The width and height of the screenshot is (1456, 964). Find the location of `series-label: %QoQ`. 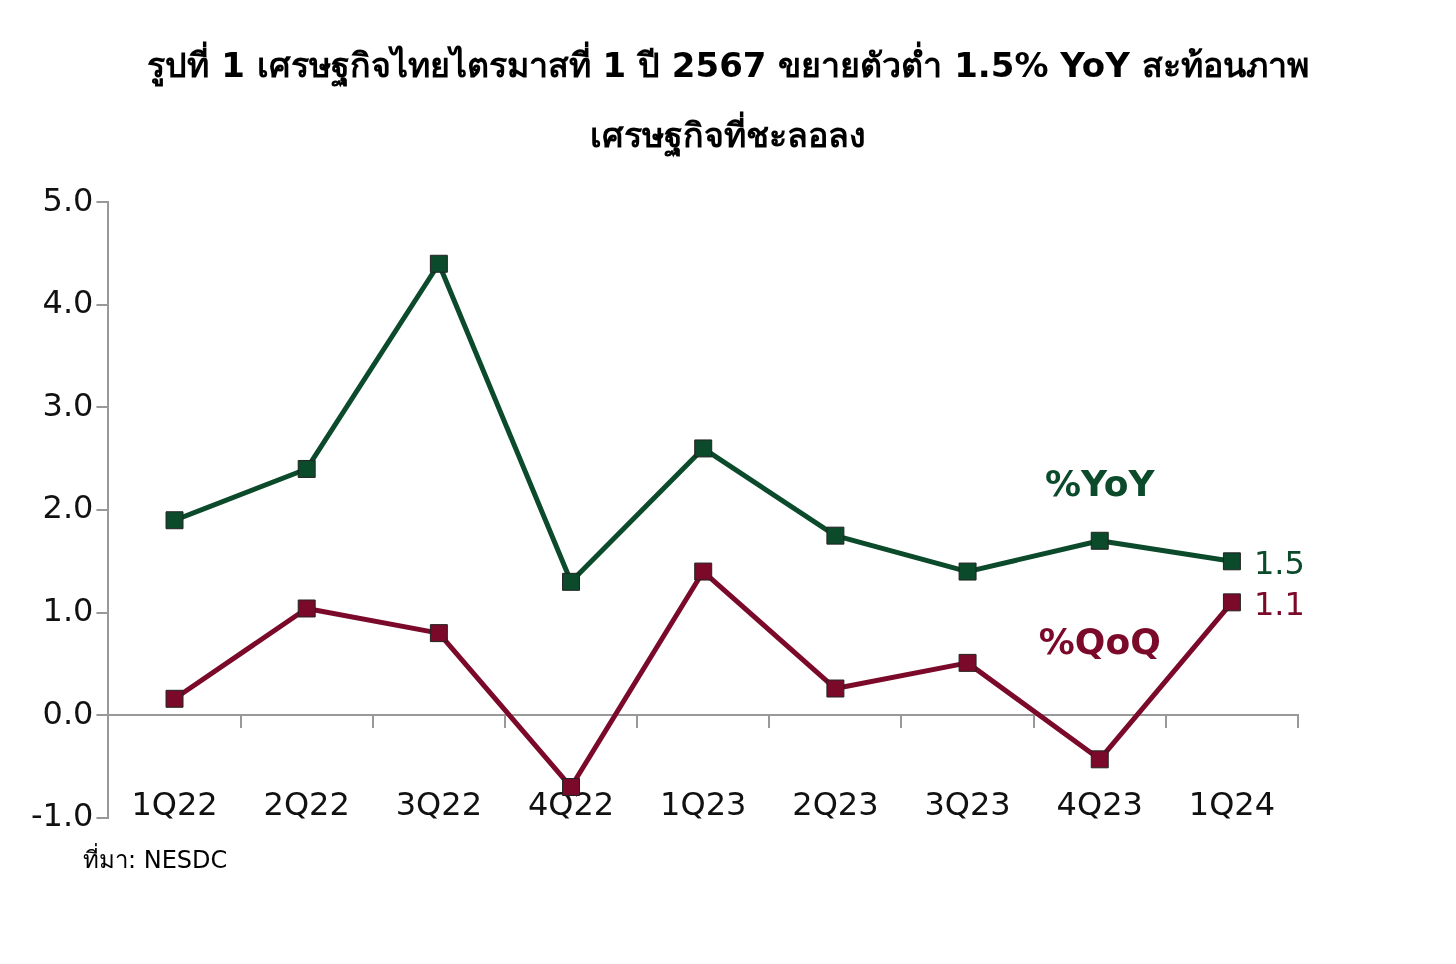

series-label: %QoQ is located at coordinates (1099, 641).